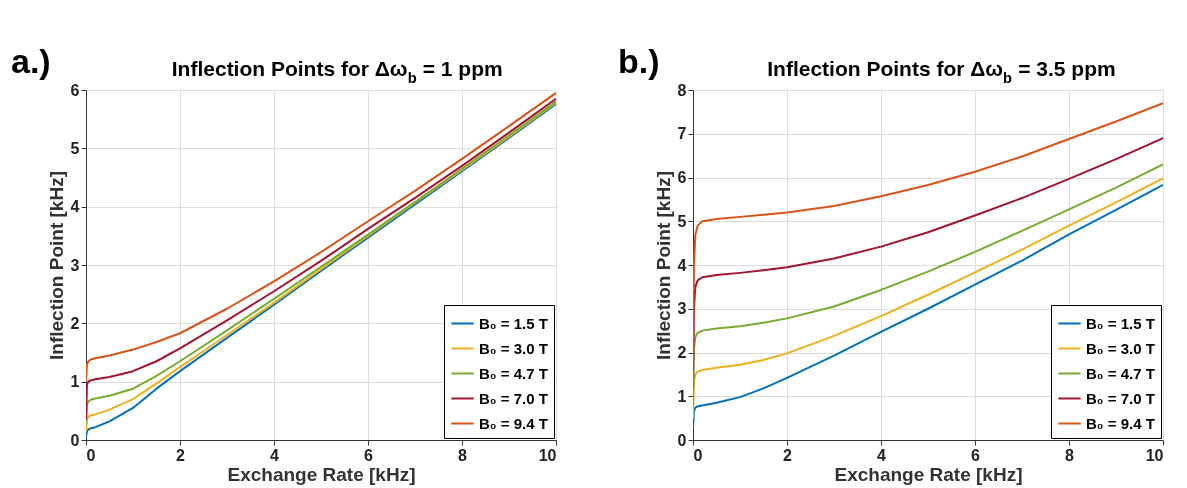 Image resolution: width=1187 pixels, height=488 pixels. I want to click on text: a.), so click(31, 61).